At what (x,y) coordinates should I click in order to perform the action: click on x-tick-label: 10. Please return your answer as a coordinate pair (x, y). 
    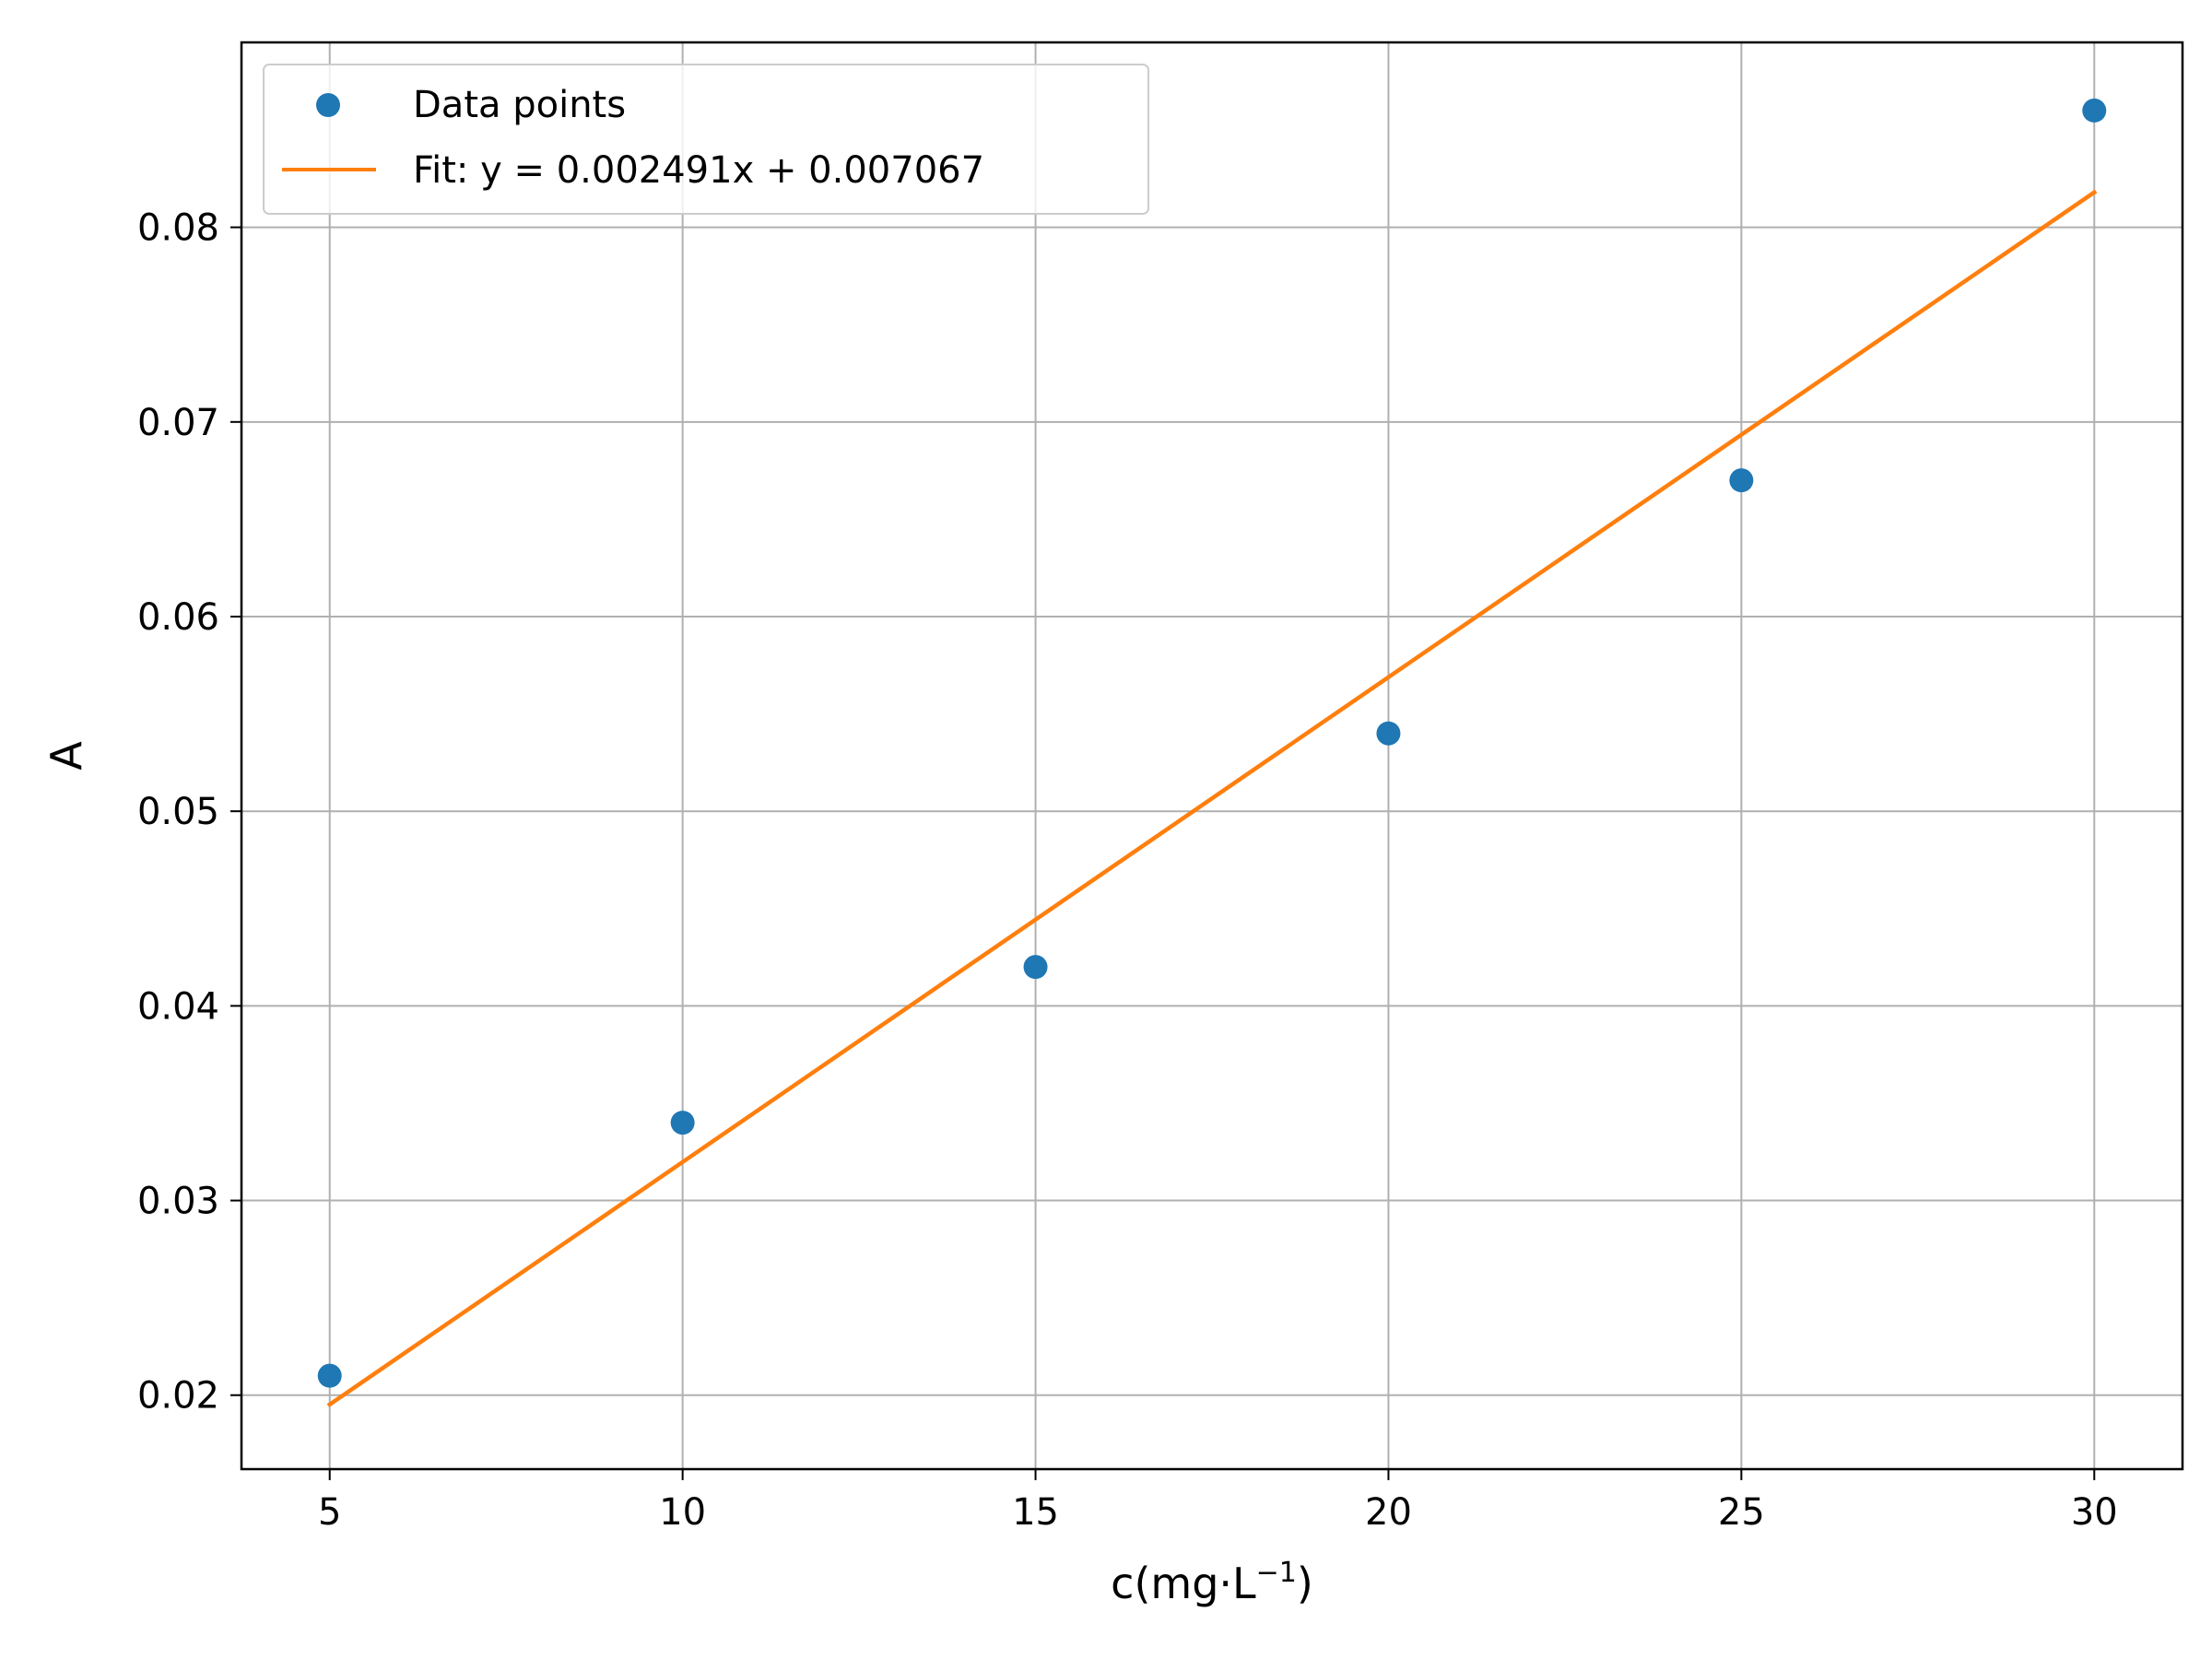
    Looking at the image, I should click on (682, 1512).